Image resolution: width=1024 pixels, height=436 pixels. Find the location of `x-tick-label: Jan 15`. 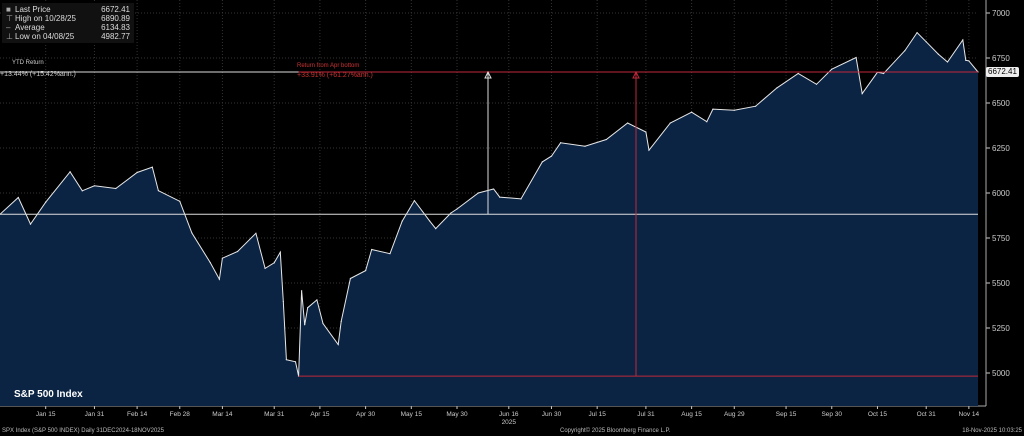

x-tick-label: Jan 15 is located at coordinates (46, 414).